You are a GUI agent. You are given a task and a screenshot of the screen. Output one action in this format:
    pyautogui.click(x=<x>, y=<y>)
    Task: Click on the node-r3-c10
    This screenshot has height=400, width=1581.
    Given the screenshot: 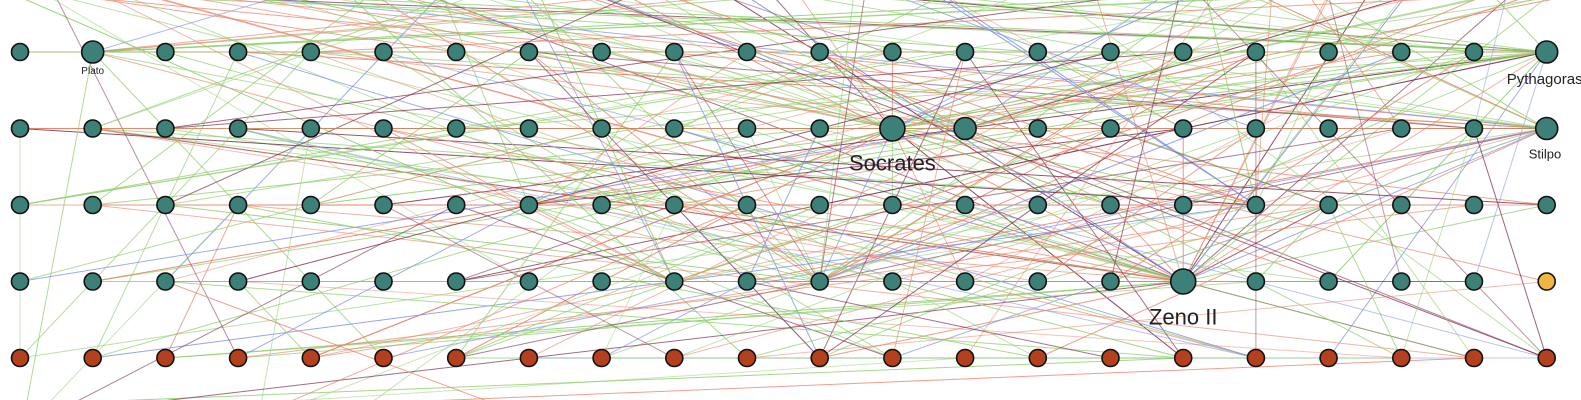 What is the action you would take?
    pyautogui.click(x=747, y=281)
    